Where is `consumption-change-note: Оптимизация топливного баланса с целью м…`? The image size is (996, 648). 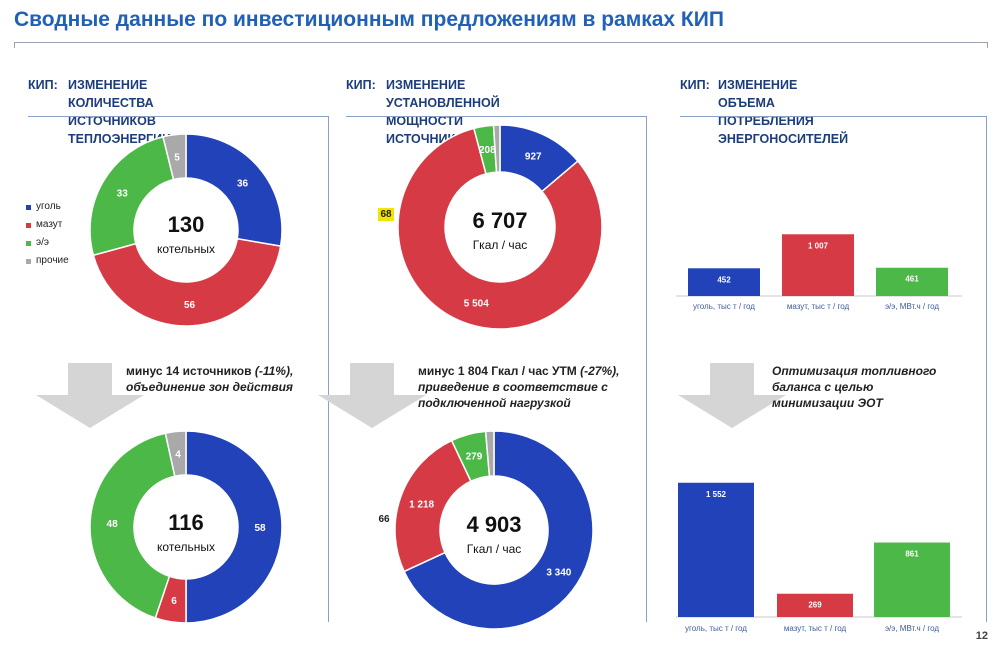 consumption-change-note: Оптимизация топливного баланса с целью м… is located at coordinates (854, 387).